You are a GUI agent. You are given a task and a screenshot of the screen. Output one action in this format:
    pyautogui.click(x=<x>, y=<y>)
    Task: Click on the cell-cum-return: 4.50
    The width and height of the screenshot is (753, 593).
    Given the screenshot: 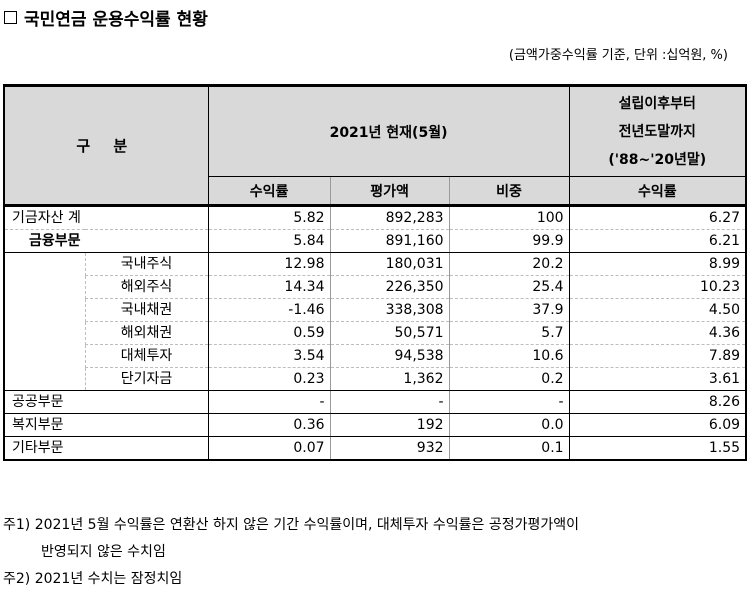 What is the action you would take?
    pyautogui.click(x=658, y=310)
    